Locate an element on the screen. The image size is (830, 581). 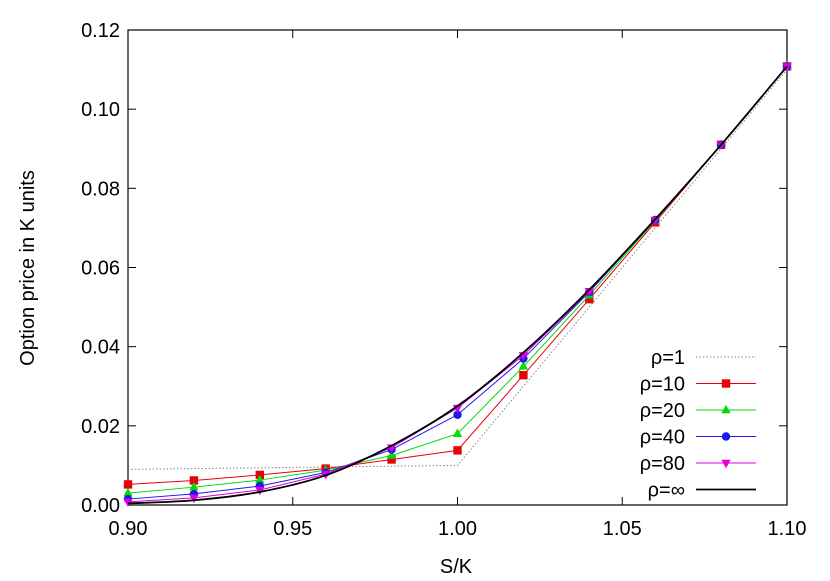
x-tick-label: 1.00 is located at coordinates (457, 529).